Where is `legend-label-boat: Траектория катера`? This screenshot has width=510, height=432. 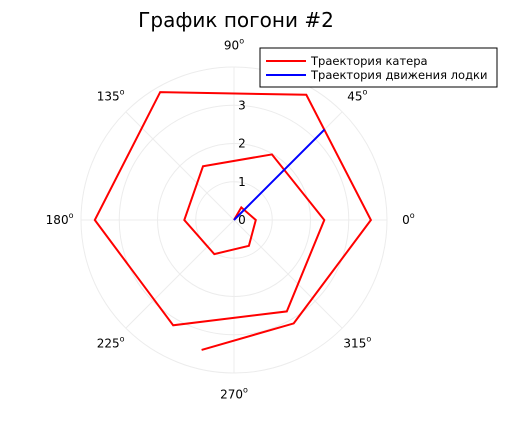
legend-label-boat: Траектория катера is located at coordinates (369, 61).